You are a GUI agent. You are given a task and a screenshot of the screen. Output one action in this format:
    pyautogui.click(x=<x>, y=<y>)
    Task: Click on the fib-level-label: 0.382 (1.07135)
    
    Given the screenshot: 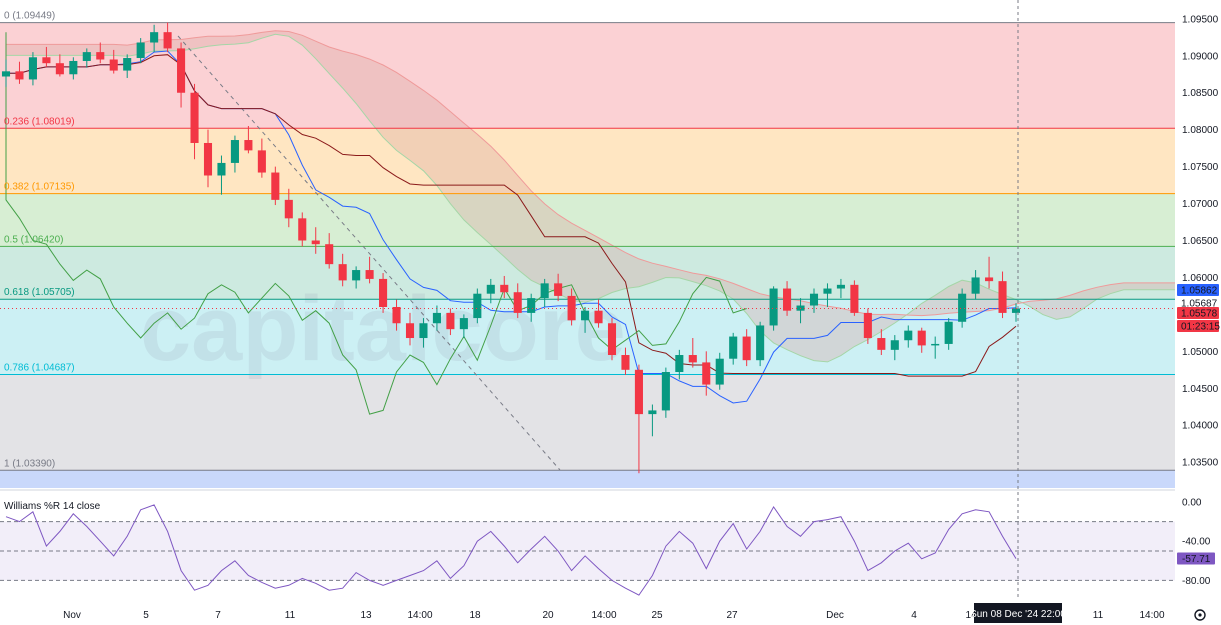 What is the action you would take?
    pyautogui.click(x=39, y=187)
    